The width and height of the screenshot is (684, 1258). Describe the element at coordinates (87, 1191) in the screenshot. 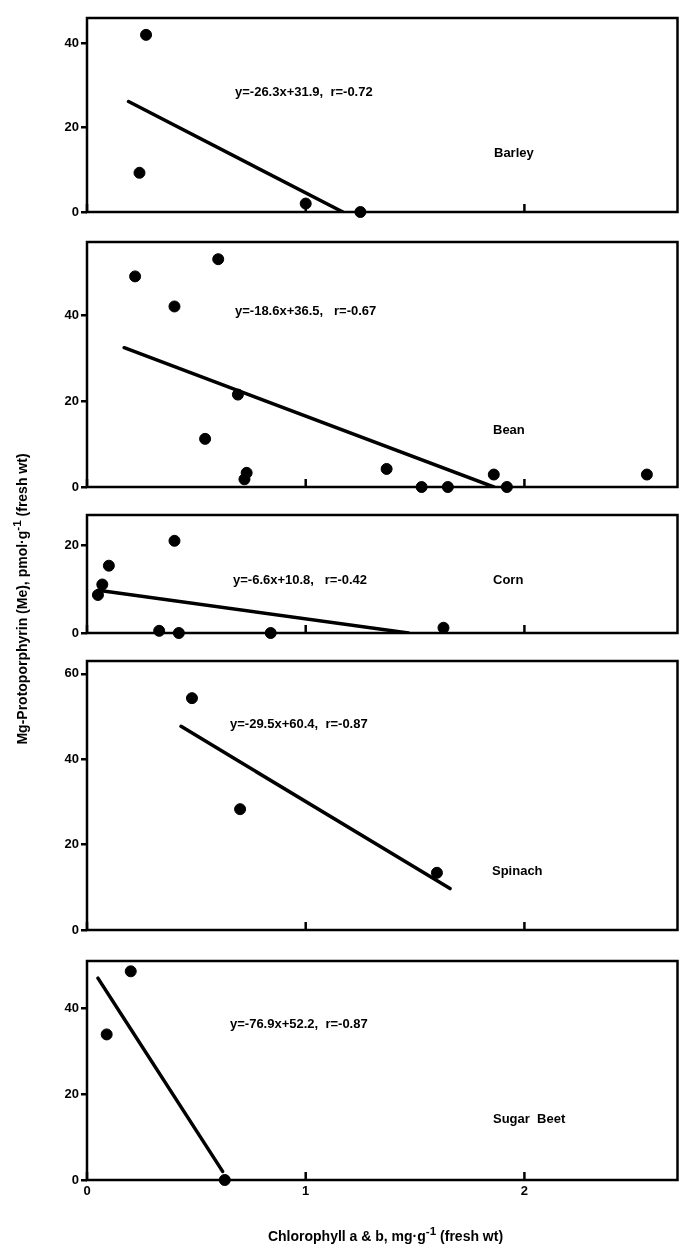

I see `x-tick-label: 0` at that location.